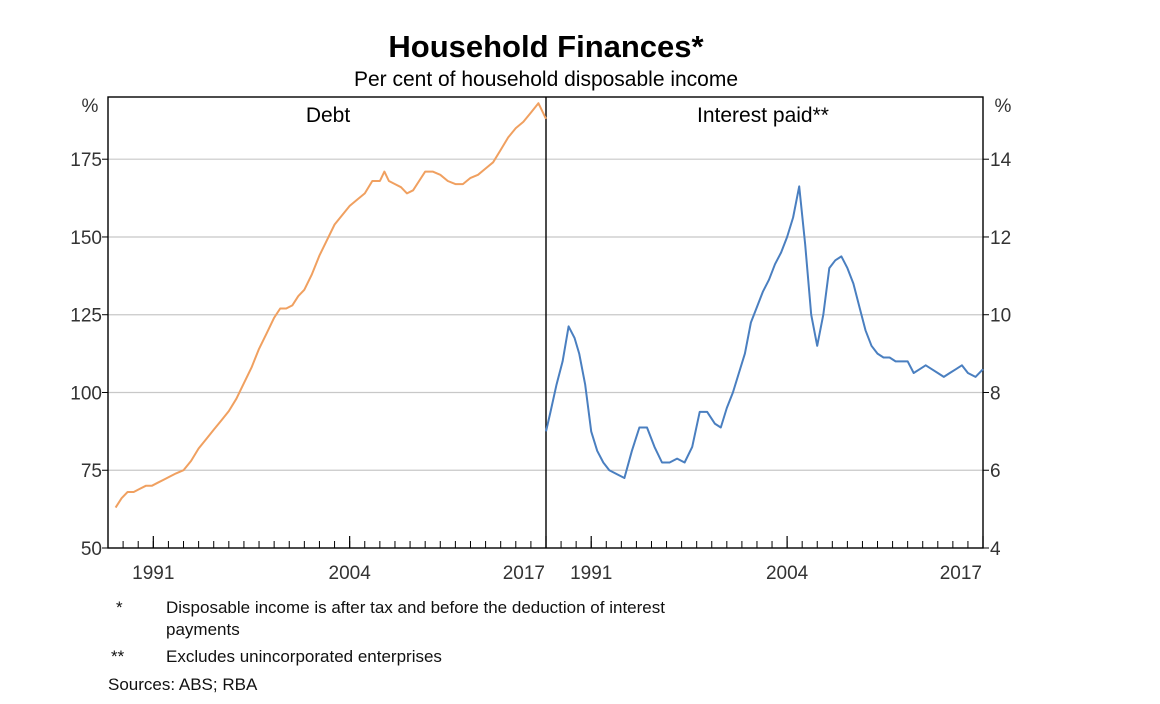  Describe the element at coordinates (995, 549) in the screenshot. I see `y-tick-label-right: 4` at that location.